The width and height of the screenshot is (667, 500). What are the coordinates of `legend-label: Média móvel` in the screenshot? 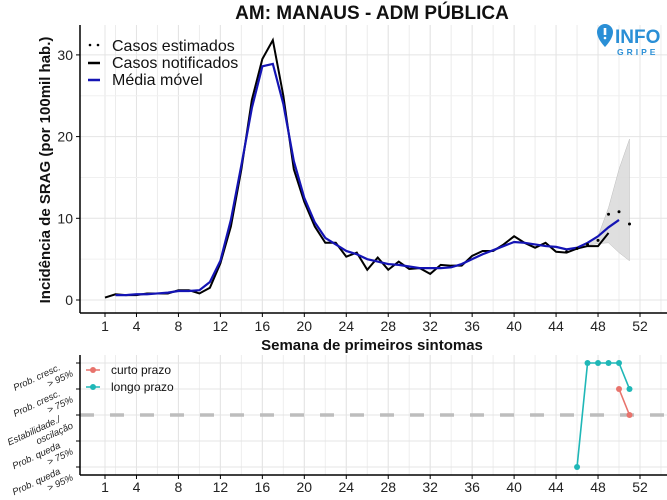 It's located at (157, 80).